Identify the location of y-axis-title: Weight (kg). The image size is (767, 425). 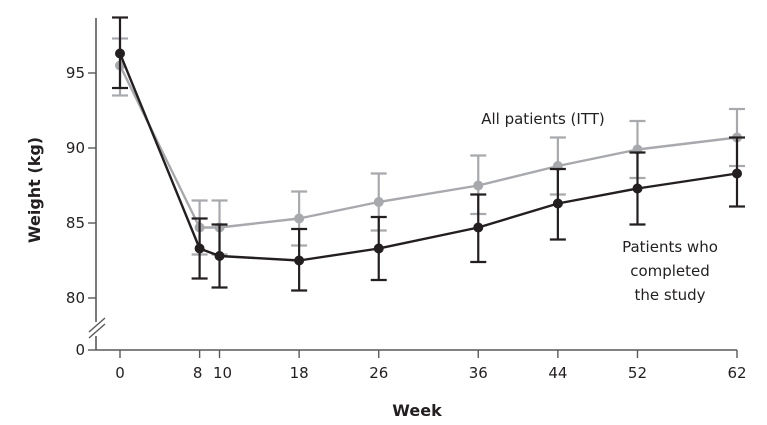
(34, 190).